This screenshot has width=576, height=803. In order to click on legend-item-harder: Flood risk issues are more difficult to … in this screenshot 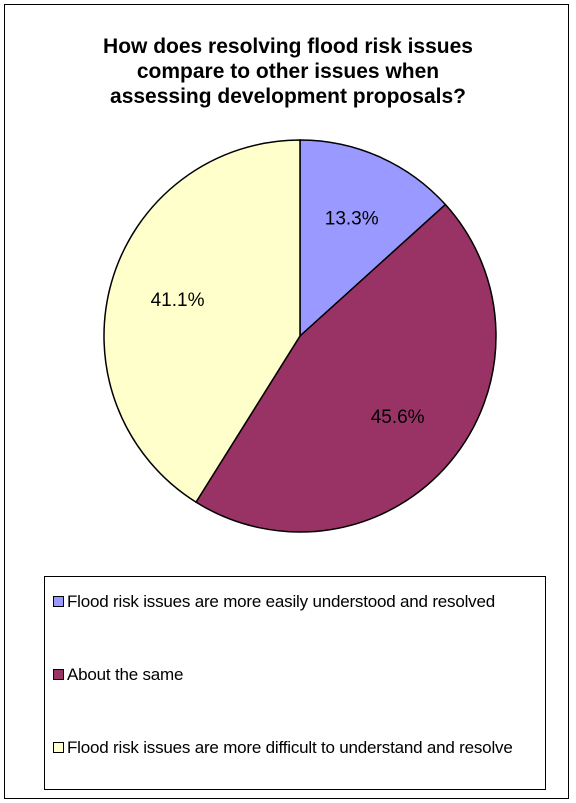, I will do `click(300, 748)`.